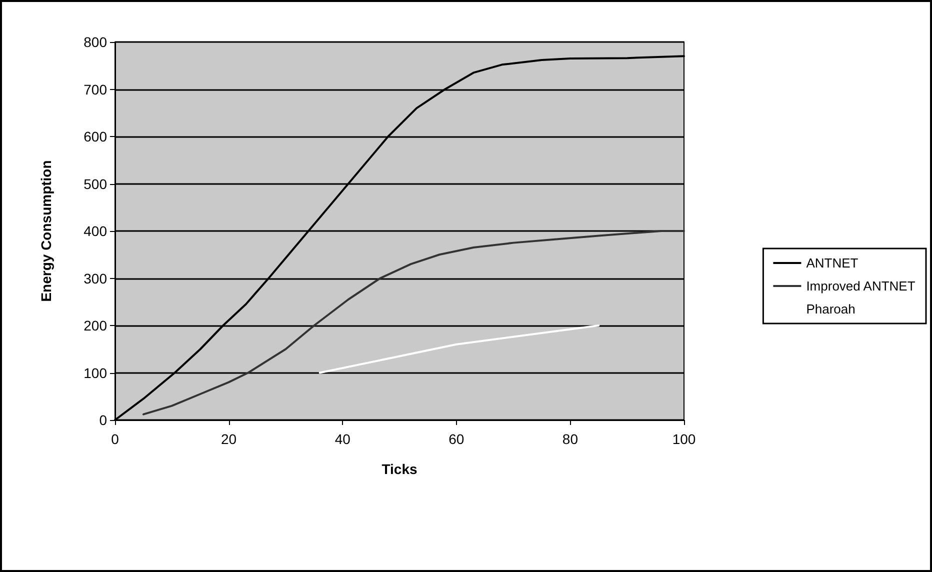 The image size is (932, 572). I want to click on y-tick-label: 600, so click(96, 136).